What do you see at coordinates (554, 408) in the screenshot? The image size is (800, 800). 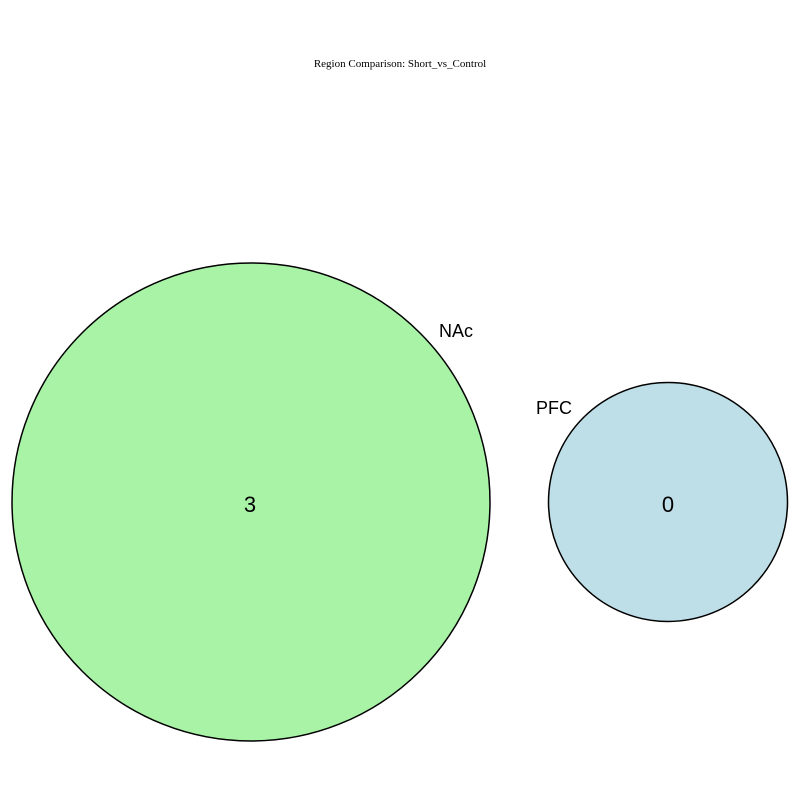 I see `set-label-pfc: PFC` at bounding box center [554, 408].